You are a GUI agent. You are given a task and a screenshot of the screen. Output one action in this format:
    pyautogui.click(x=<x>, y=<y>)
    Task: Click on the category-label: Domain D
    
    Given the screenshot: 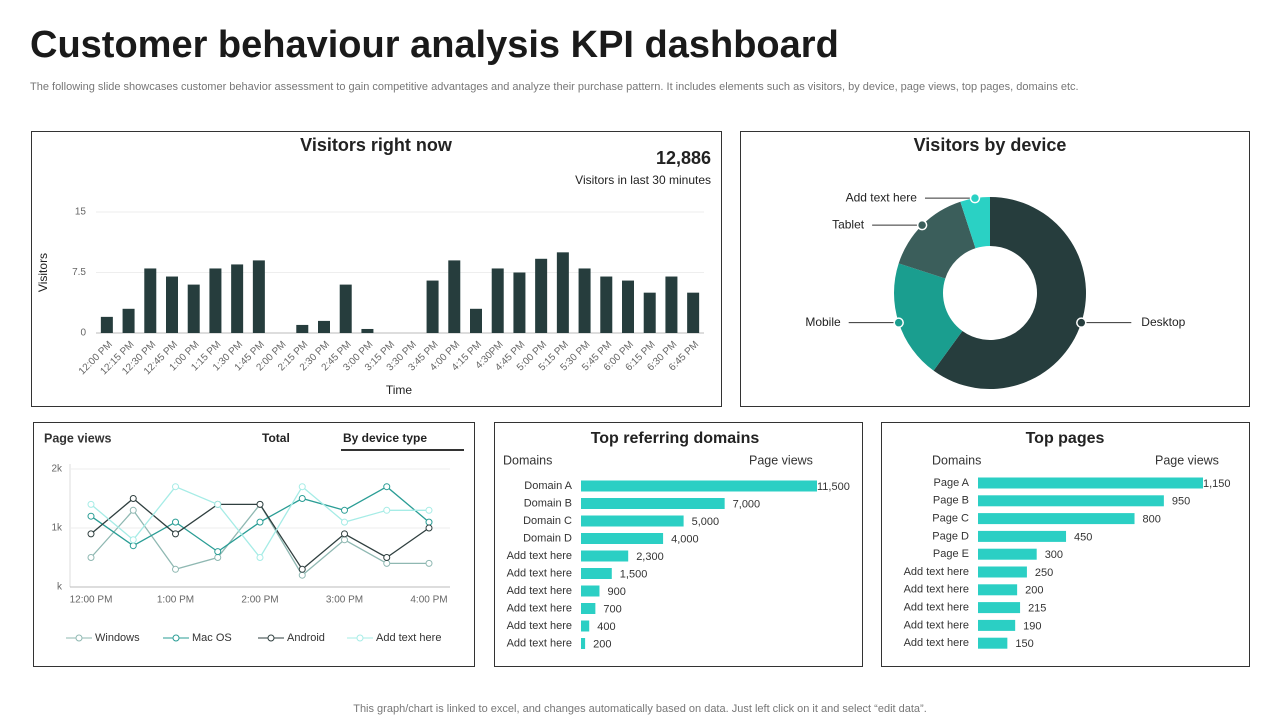 What is the action you would take?
    pyautogui.click(x=547, y=538)
    